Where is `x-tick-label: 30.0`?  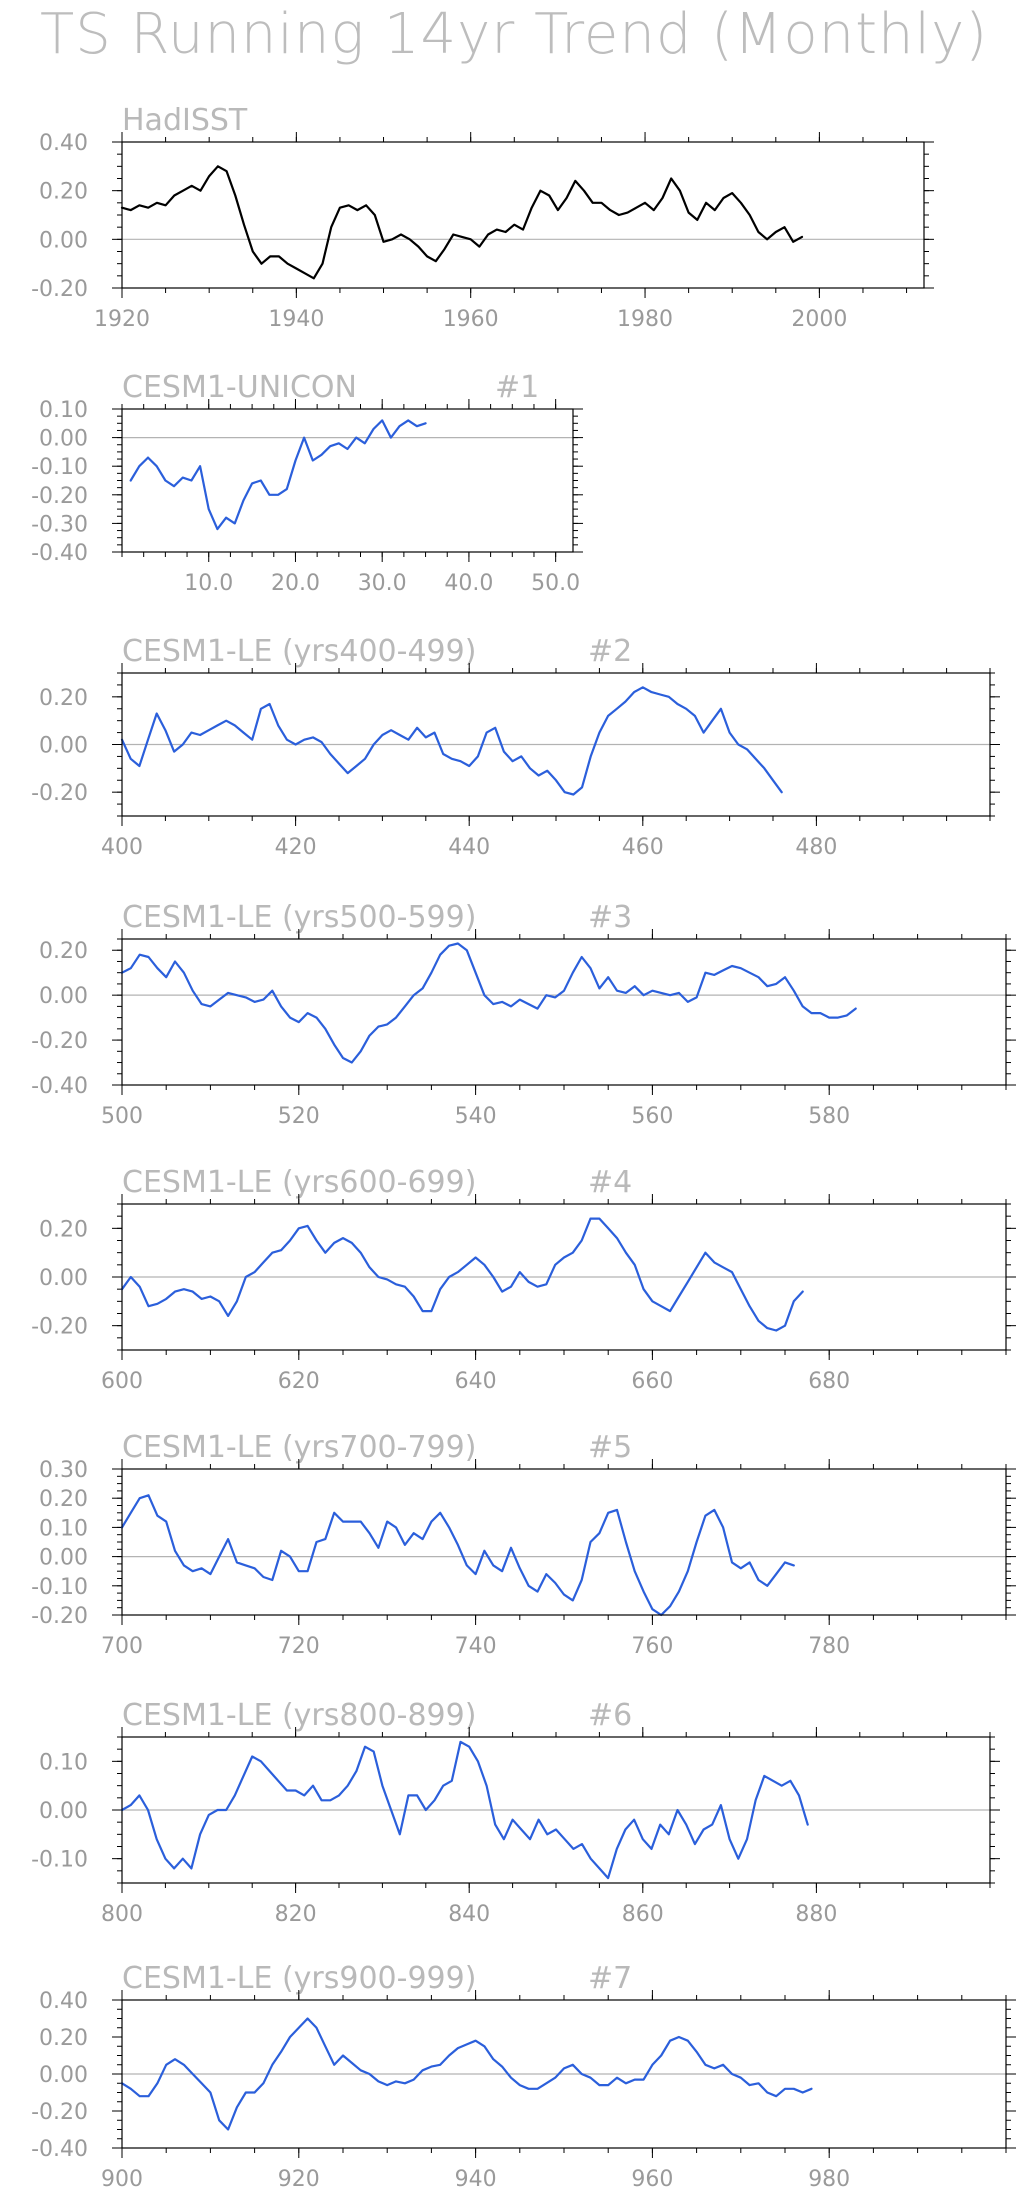
x-tick-label: 30.0 is located at coordinates (382, 583).